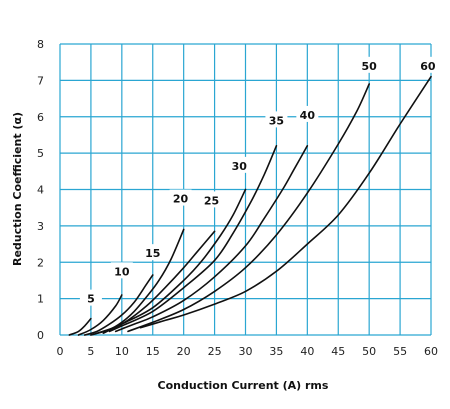 This screenshot has height=409, width=450. I want to click on y-tick-label: 8, so click(40, 44).